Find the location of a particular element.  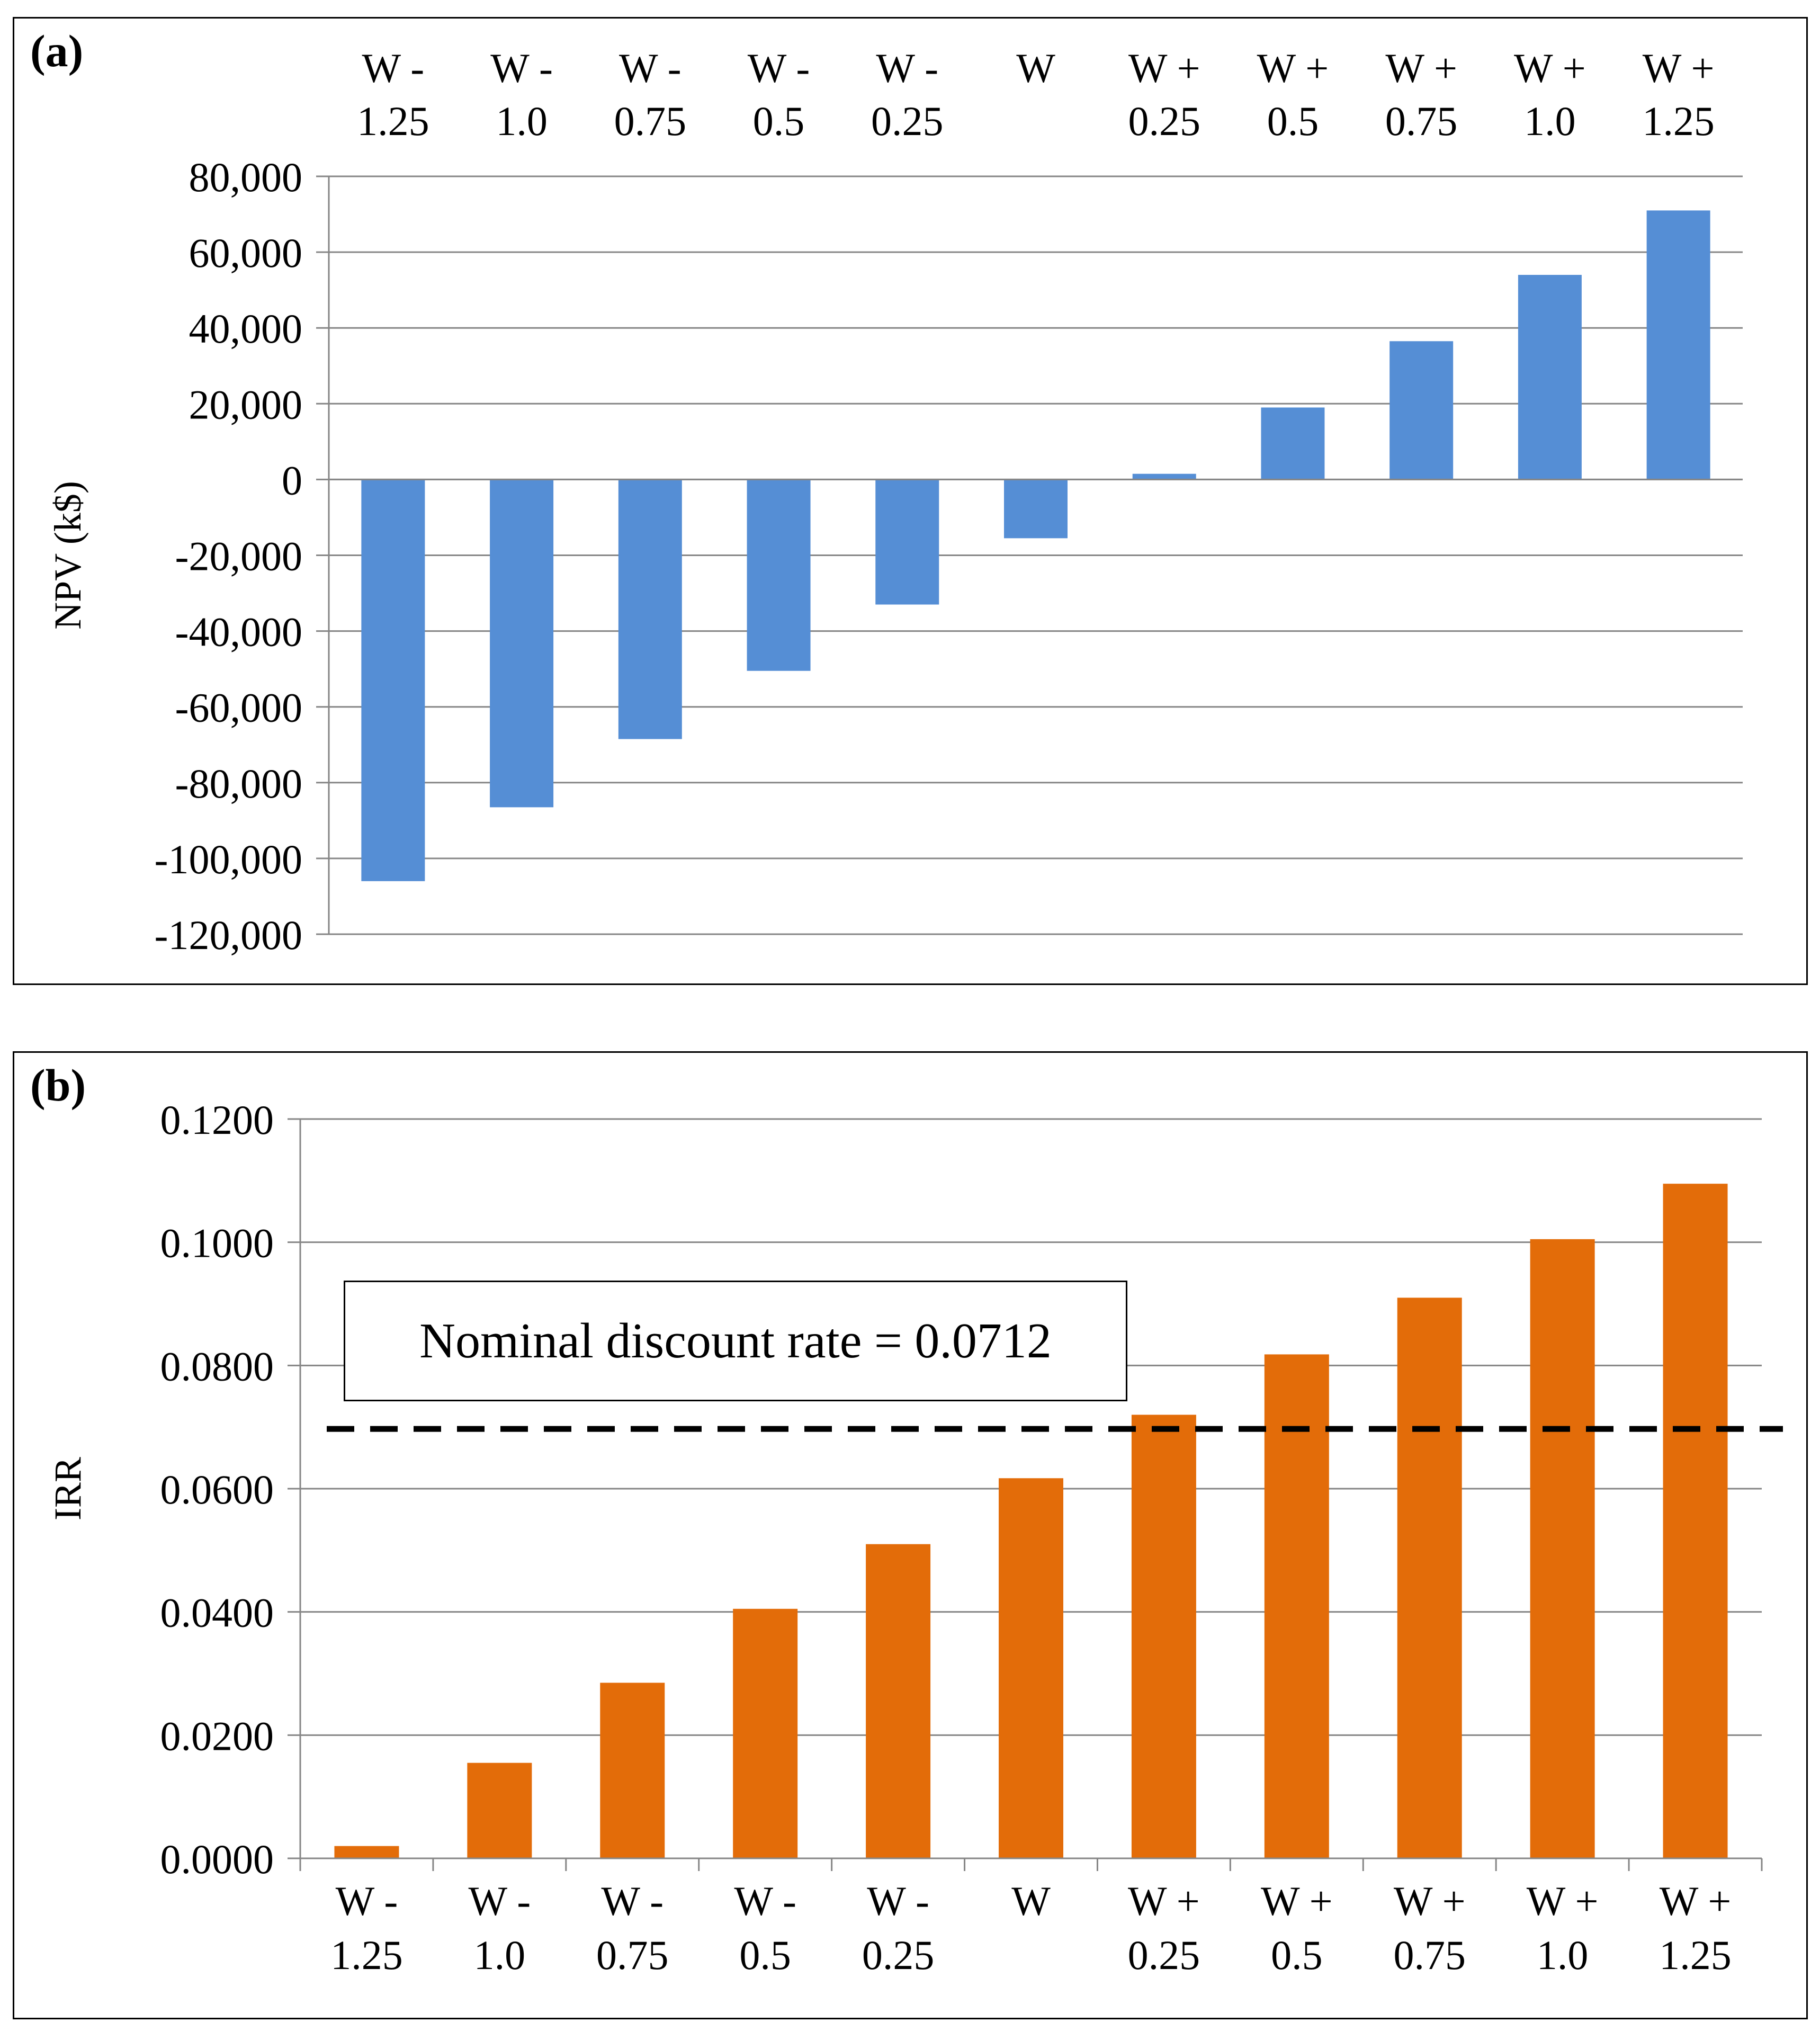

y-axis-title: NPV (k$) is located at coordinates (68, 555).